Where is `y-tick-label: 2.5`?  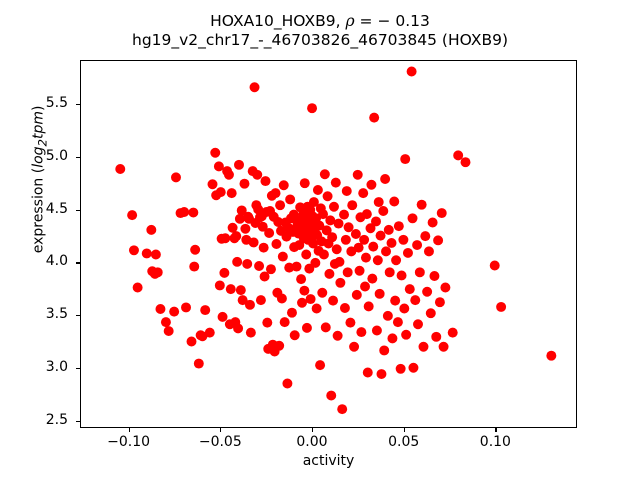
y-tick-label: 2.5 is located at coordinates (56, 419).